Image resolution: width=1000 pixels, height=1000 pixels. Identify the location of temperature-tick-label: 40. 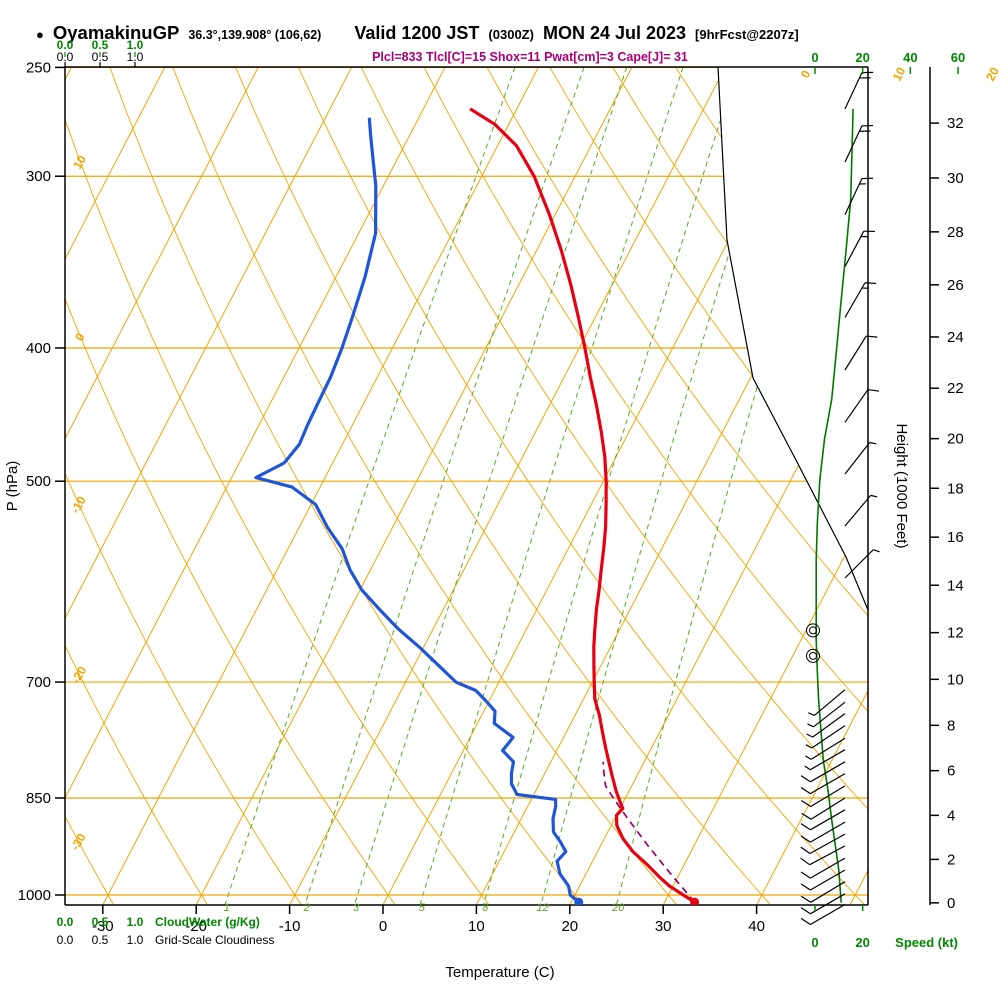
(756, 926).